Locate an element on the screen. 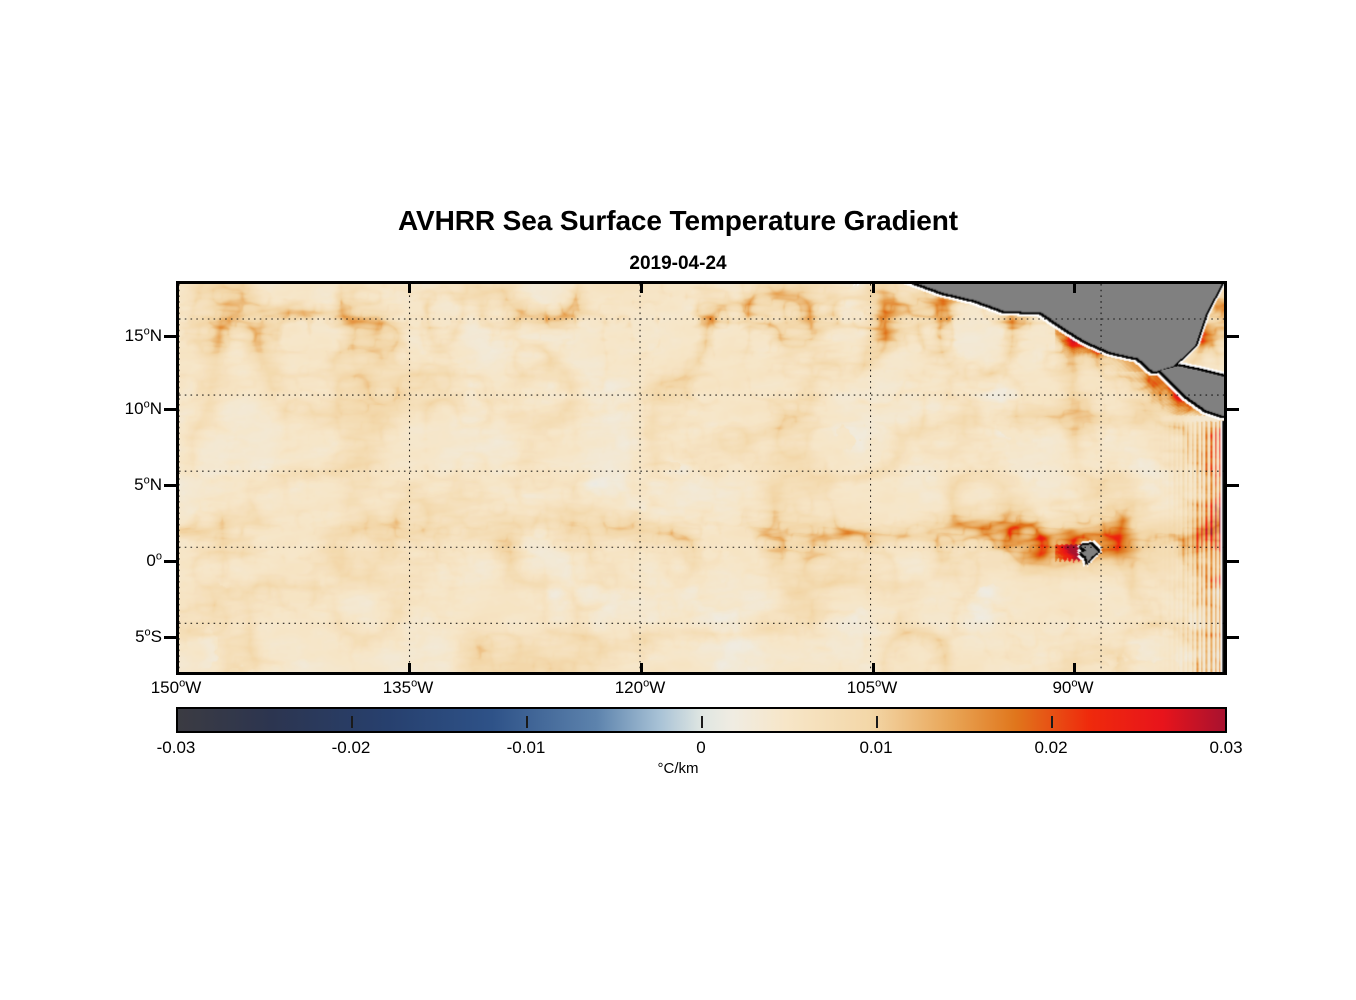 The image size is (1356, 1000). colorbar is located at coordinates (701, 720).